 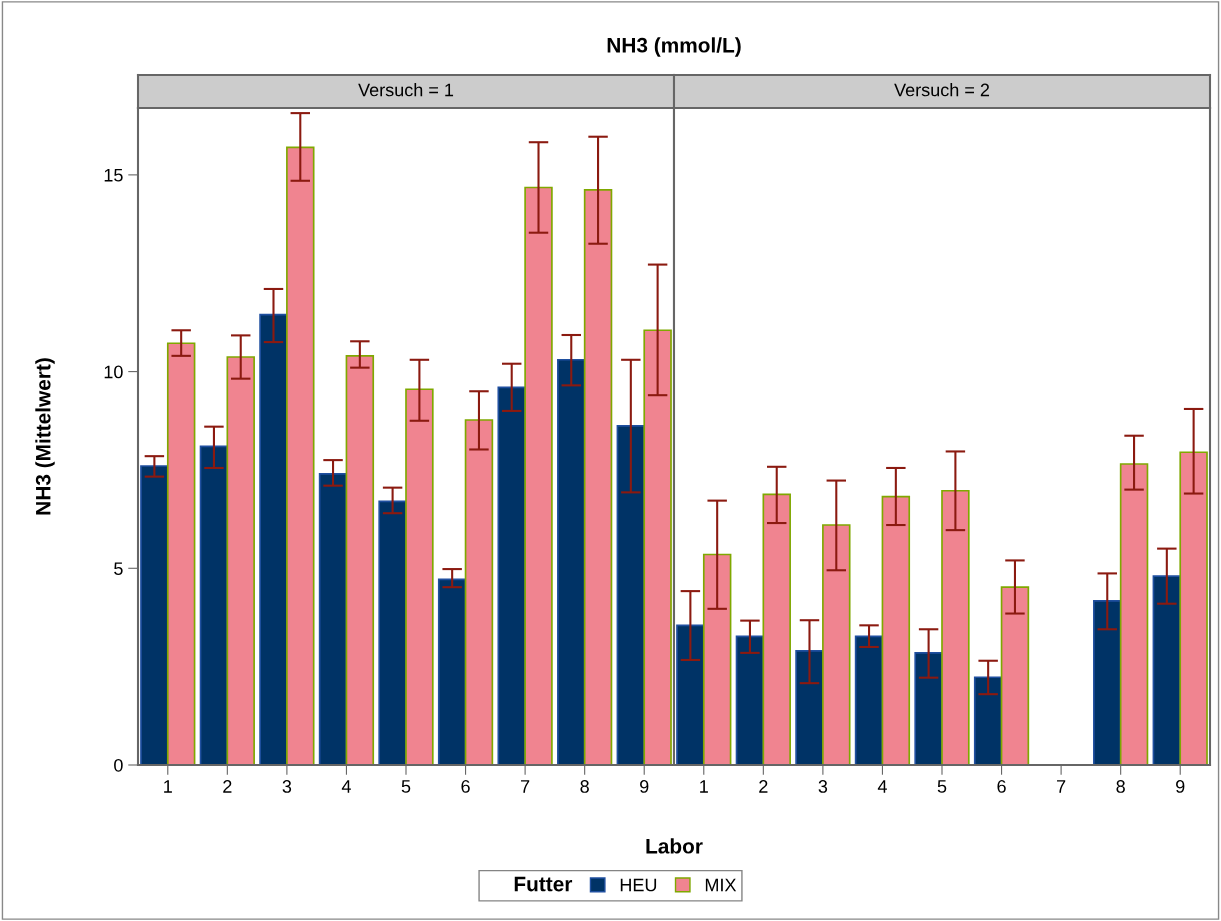 I want to click on chart-subtitle: Versuch = 2, so click(x=942, y=90).